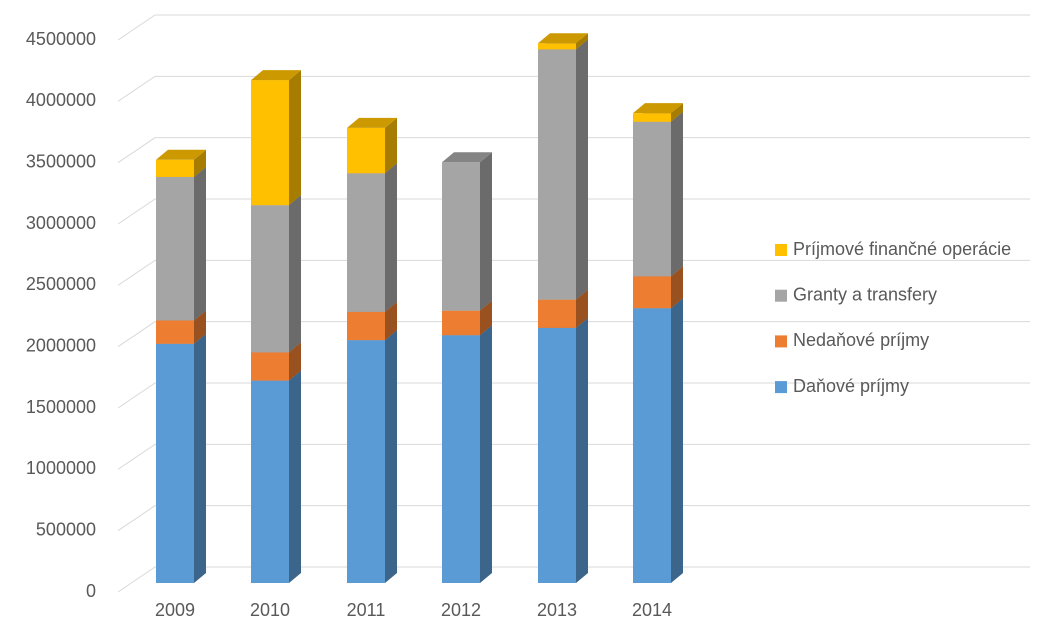  What do you see at coordinates (61, 468) in the screenshot?
I see `y-tick-label: 1000000` at bounding box center [61, 468].